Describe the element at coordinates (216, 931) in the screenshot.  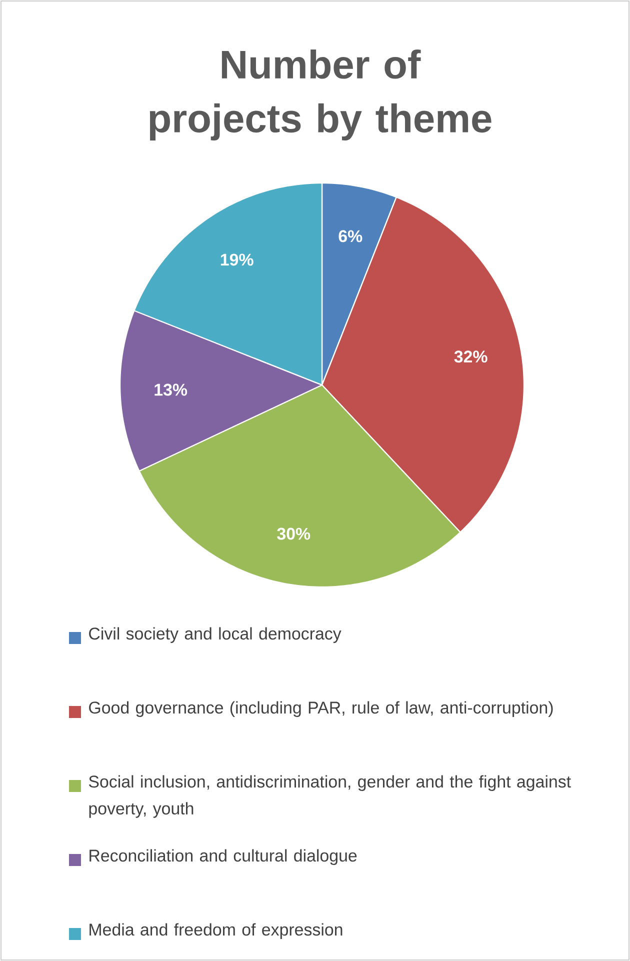
I see `legend-label: Media and freedom of expression` at that location.